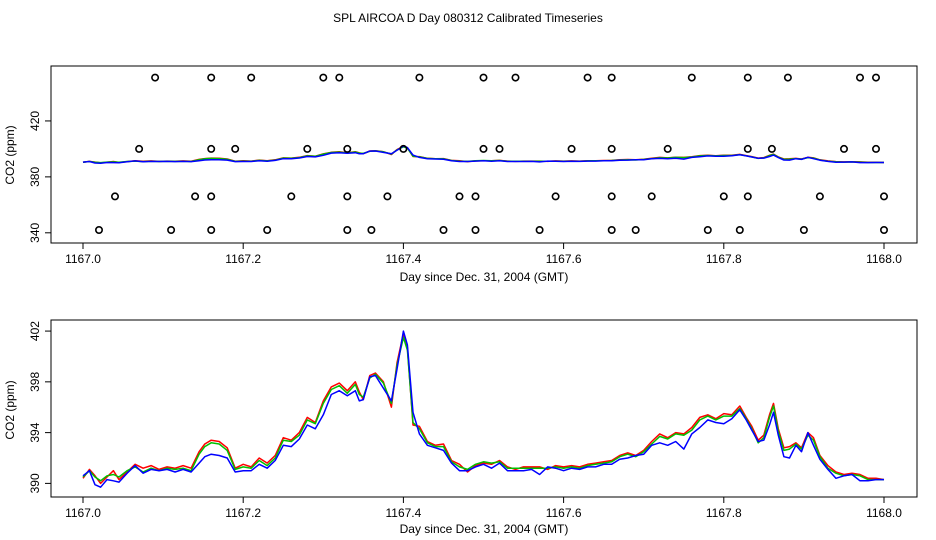 Image resolution: width=936 pixels, height=540 pixels. Describe the element at coordinates (35, 121) in the screenshot. I see `top-y-tick-label: 420` at that location.